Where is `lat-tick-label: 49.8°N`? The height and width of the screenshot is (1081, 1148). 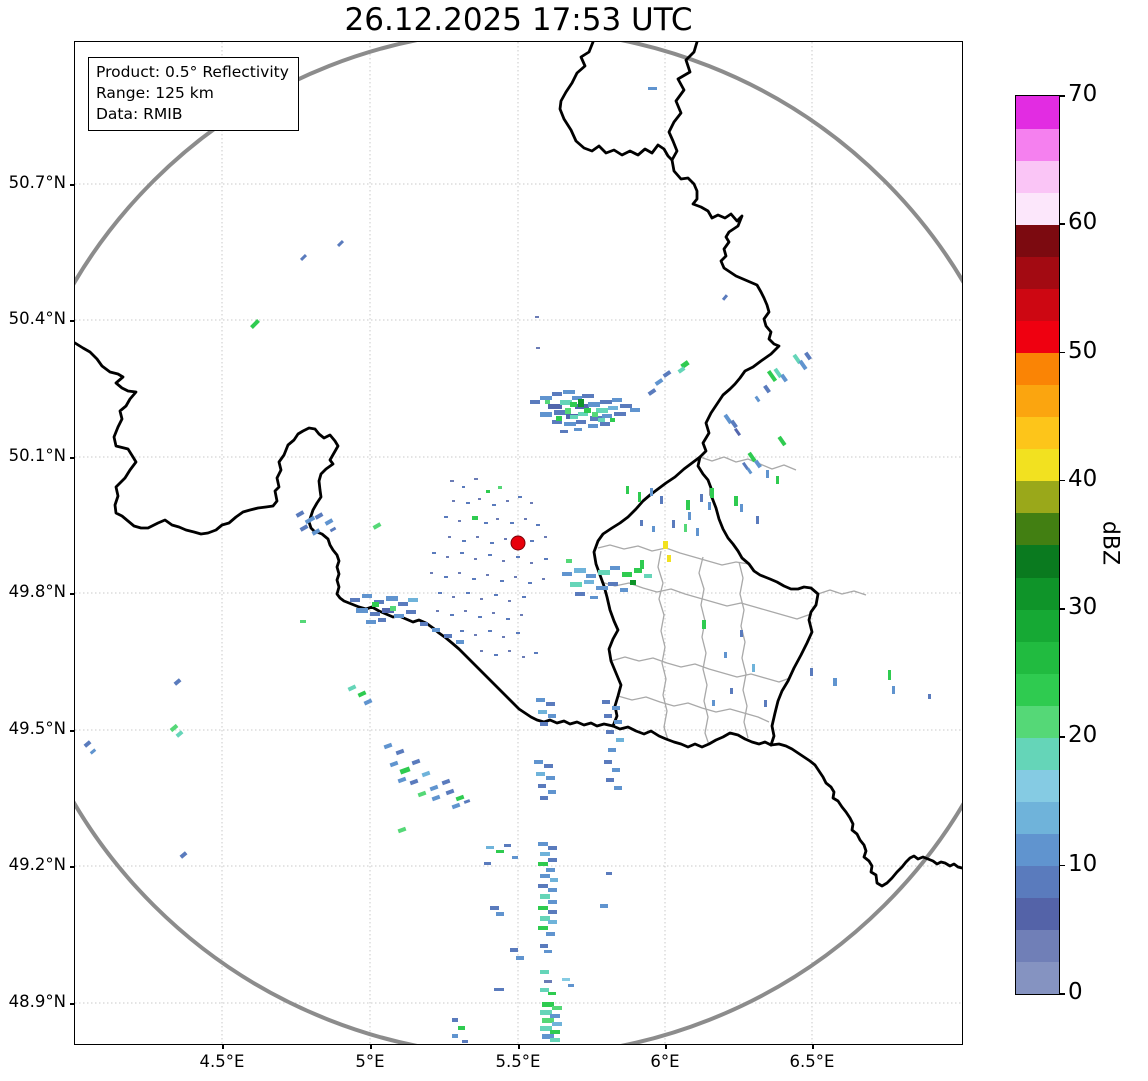
lat-tick-label: 49.8°N is located at coordinates (37, 591).